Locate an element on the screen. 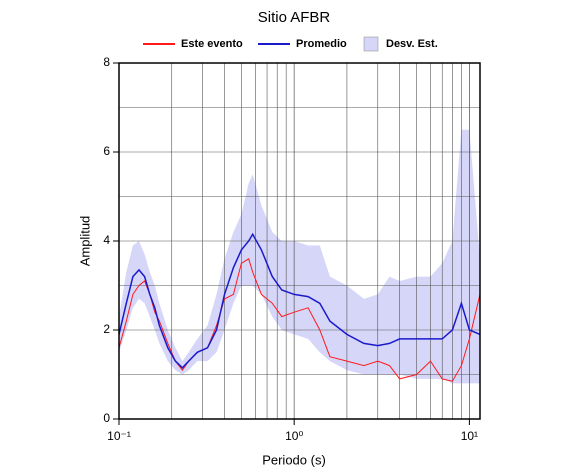 The height and width of the screenshot is (475, 586). legend-label: Desv. Est. is located at coordinates (412, 44).